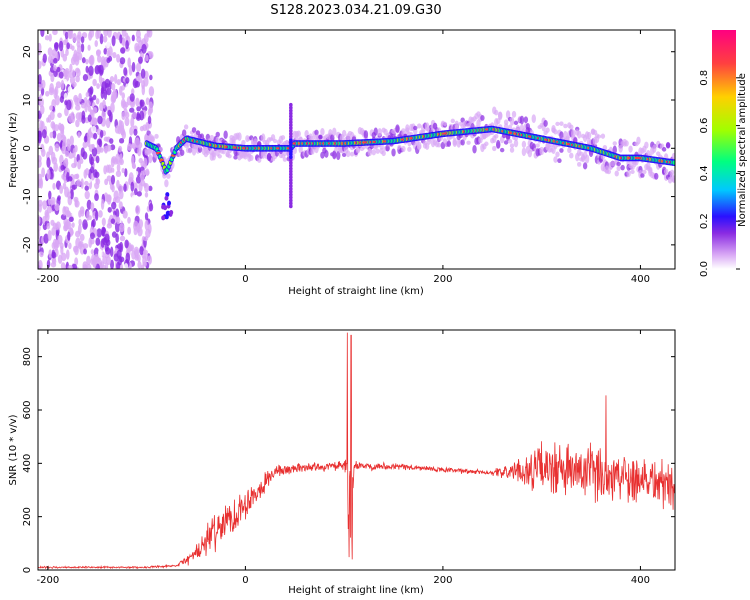  Describe the element at coordinates (704, 126) in the screenshot. I see `colorbar-tick-label: 0.6` at that location.